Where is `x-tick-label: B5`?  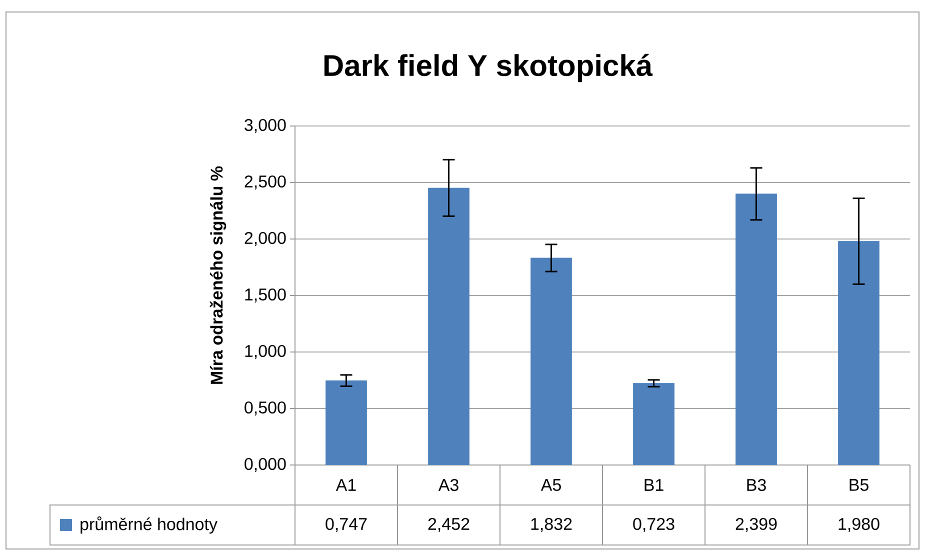
x-tick-label: B5 is located at coordinates (859, 485).